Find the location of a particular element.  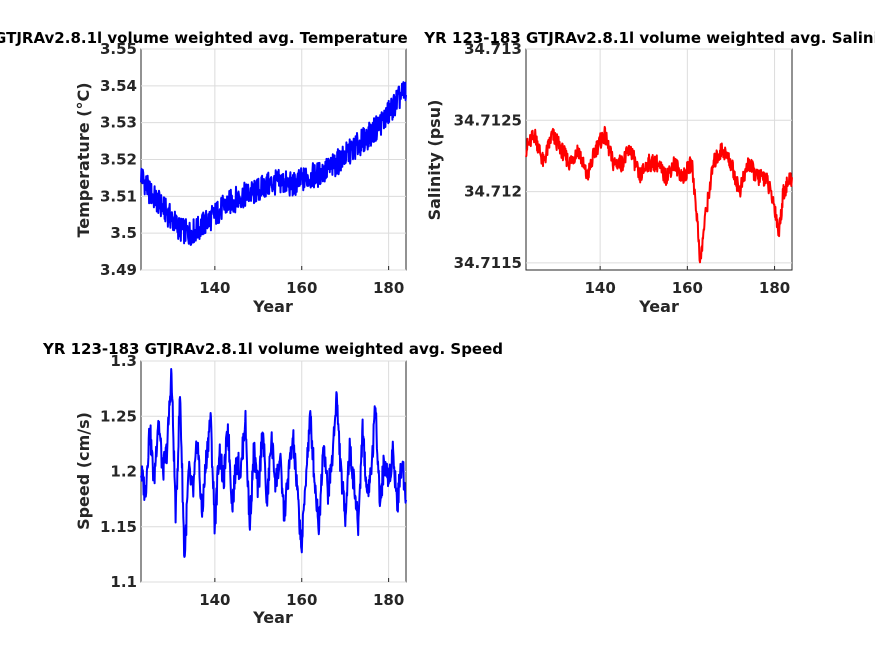

speed-y-tick-label: 1.1 is located at coordinates (123, 582).